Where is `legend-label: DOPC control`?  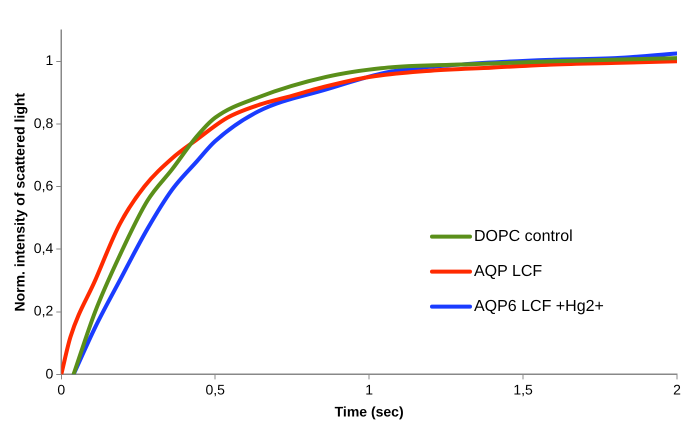 legend-label: DOPC control is located at coordinates (523, 237).